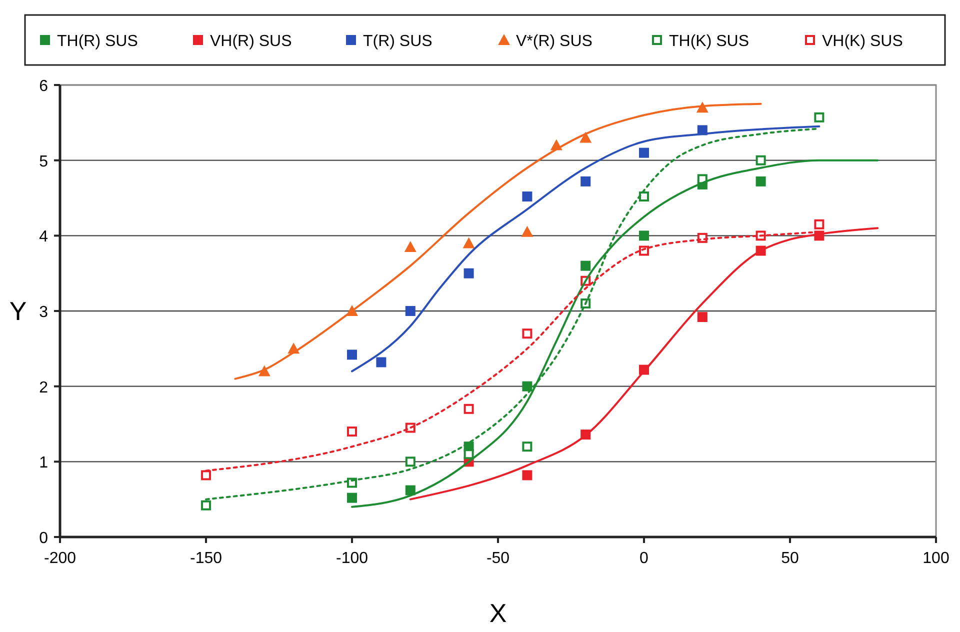  Describe the element at coordinates (43, 312) in the screenshot. I see `y-tick-label: 3` at that location.